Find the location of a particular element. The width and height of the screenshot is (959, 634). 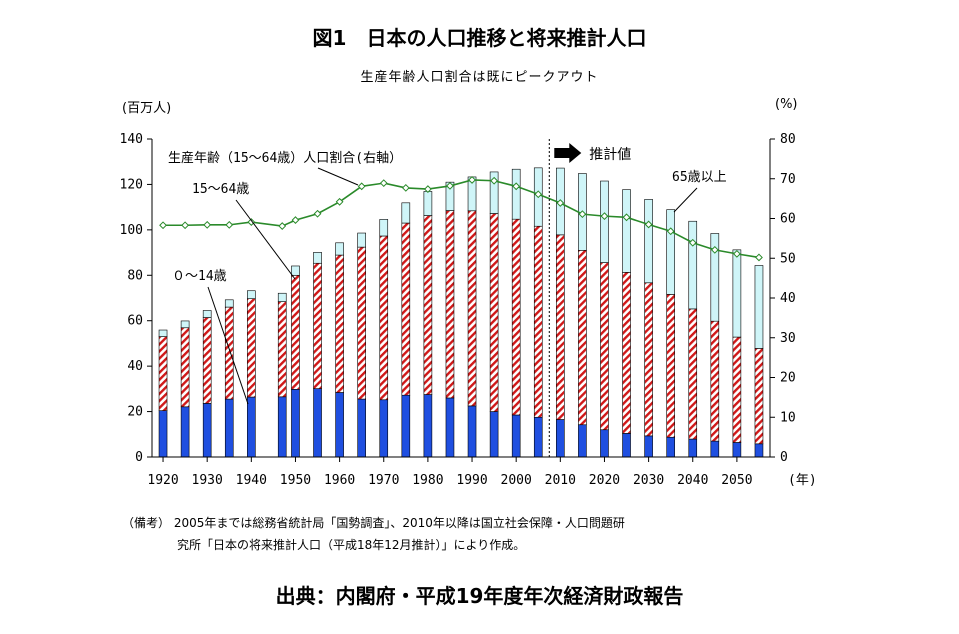

x-tick-label: 1980 is located at coordinates (427, 480).